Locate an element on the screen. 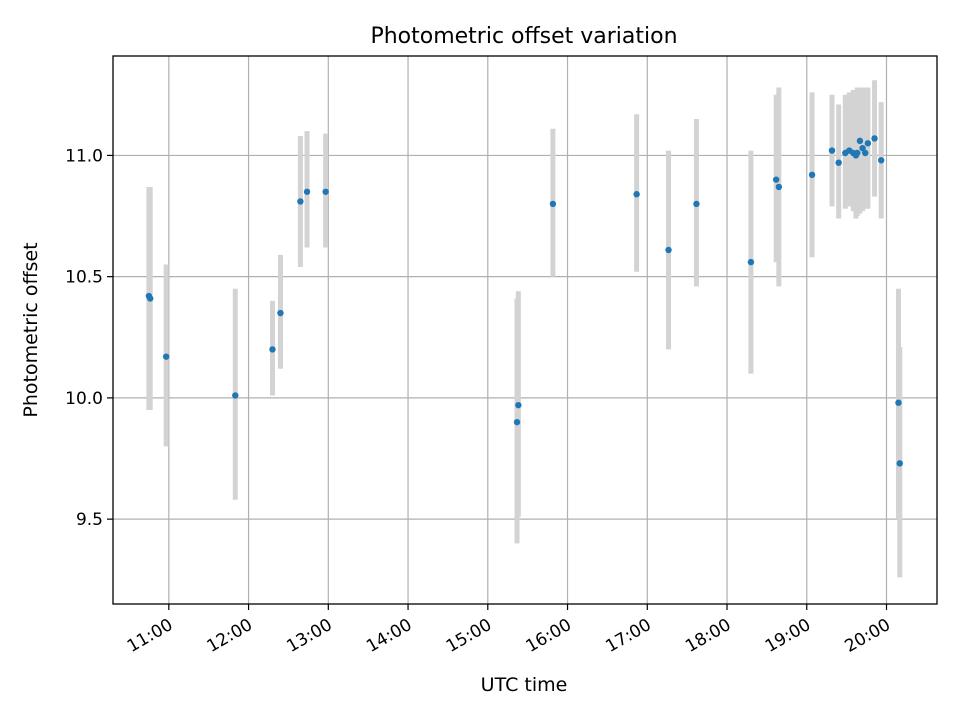  y-axis-label: Photometric offset is located at coordinates (31, 329).